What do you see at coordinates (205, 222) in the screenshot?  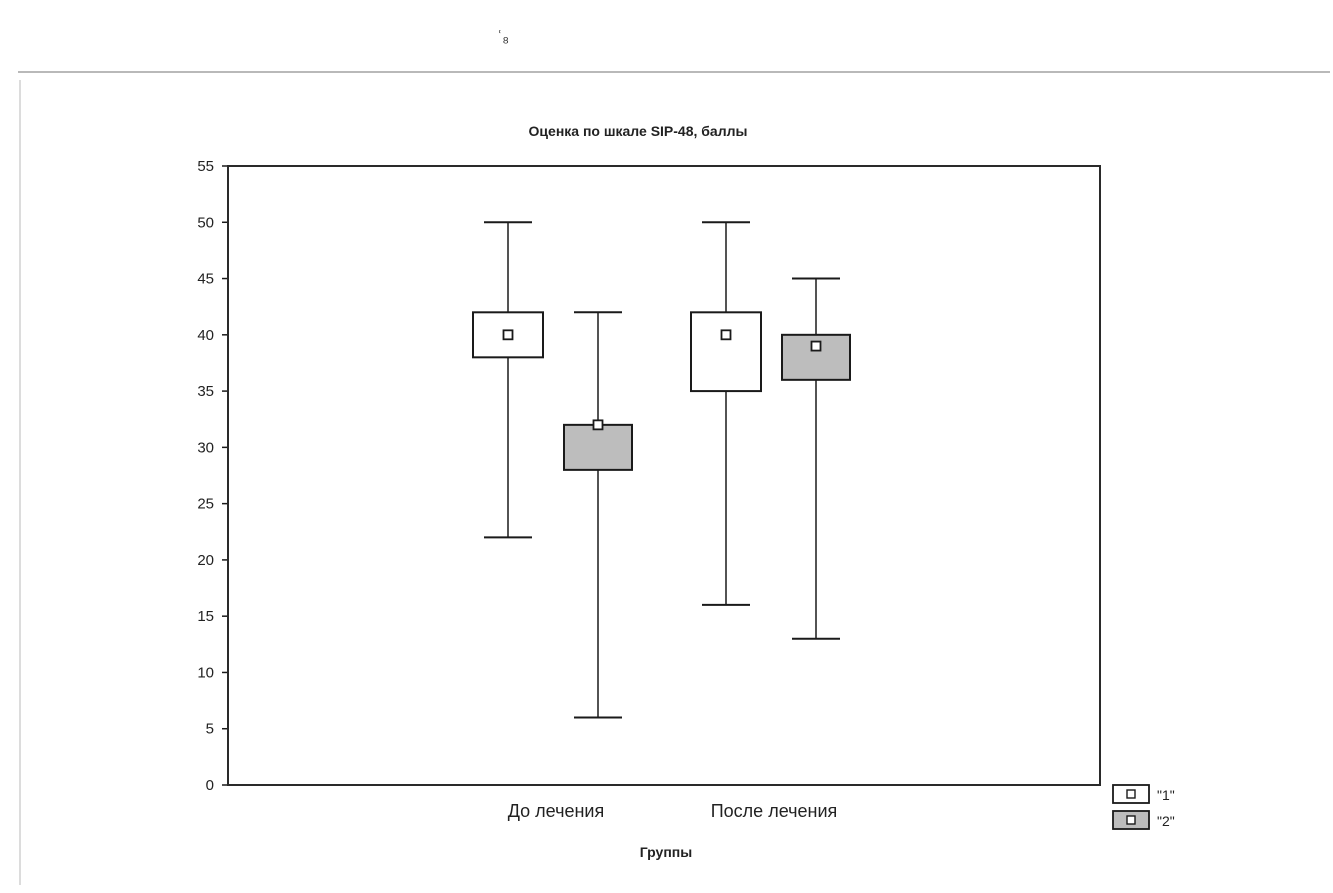 I see `y-tick-label: 50` at bounding box center [205, 222].